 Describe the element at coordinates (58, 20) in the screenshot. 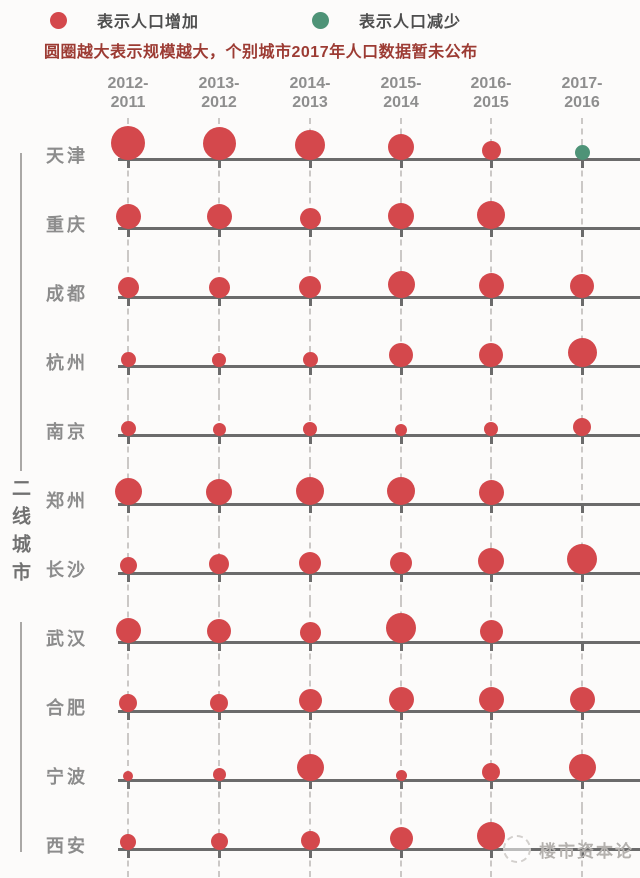

I see `increase-dot-icon` at that location.